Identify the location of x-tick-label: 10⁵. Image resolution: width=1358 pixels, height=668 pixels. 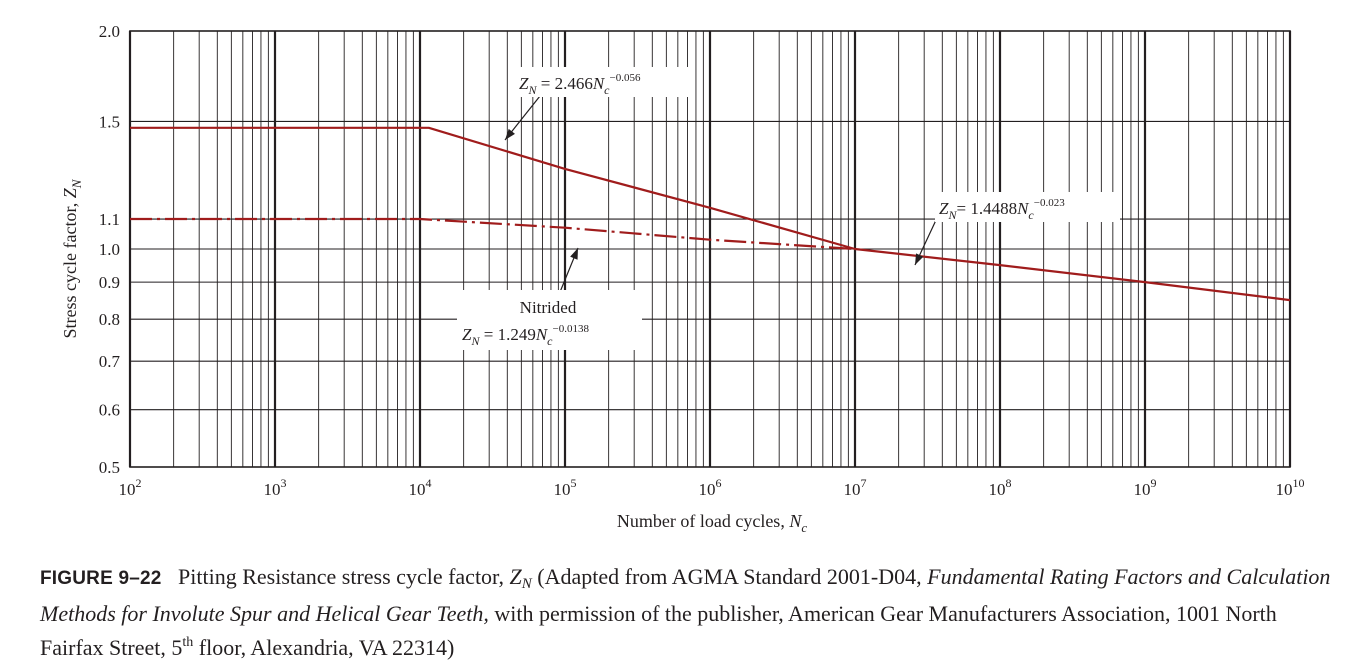
(565, 487).